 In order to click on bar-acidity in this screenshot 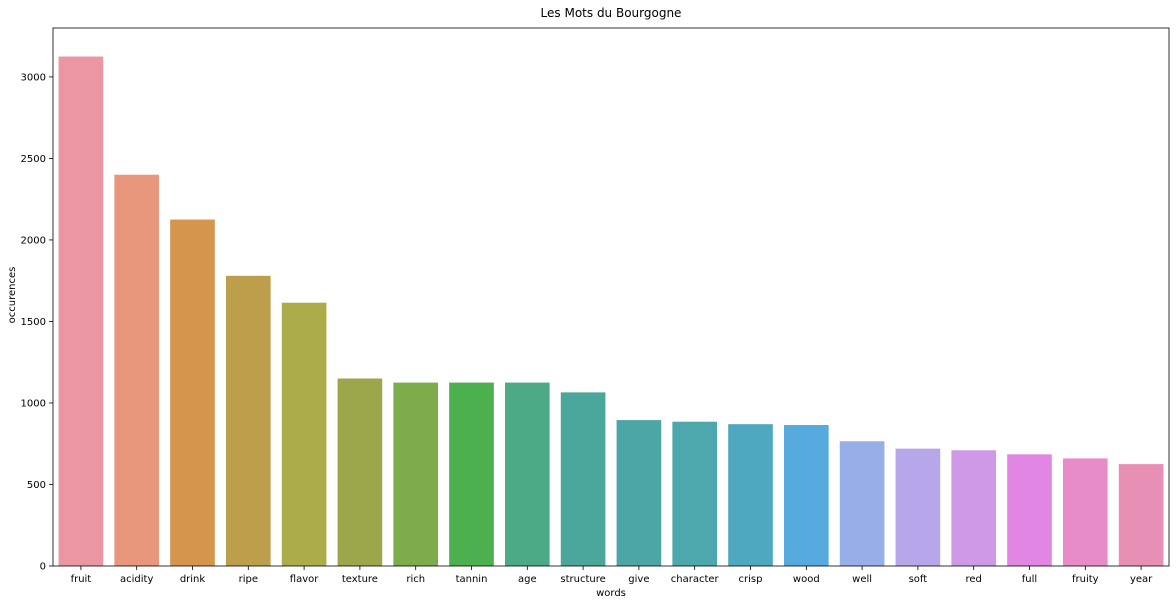, I will do `click(137, 370)`.